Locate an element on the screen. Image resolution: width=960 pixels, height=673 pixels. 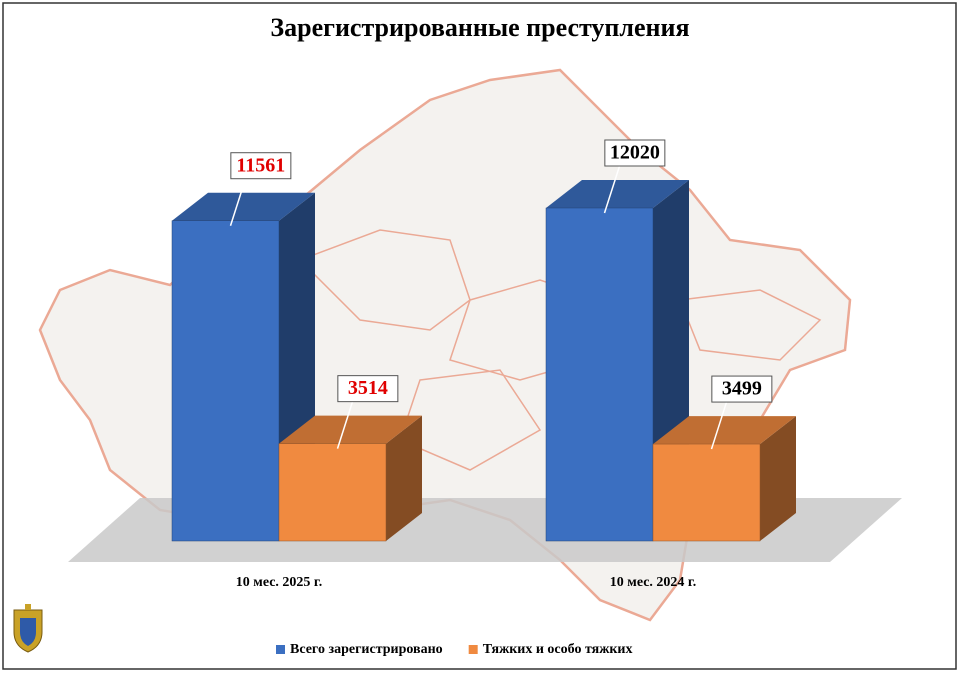
legend-label: Всего зарегистрировано is located at coordinates (366, 649).